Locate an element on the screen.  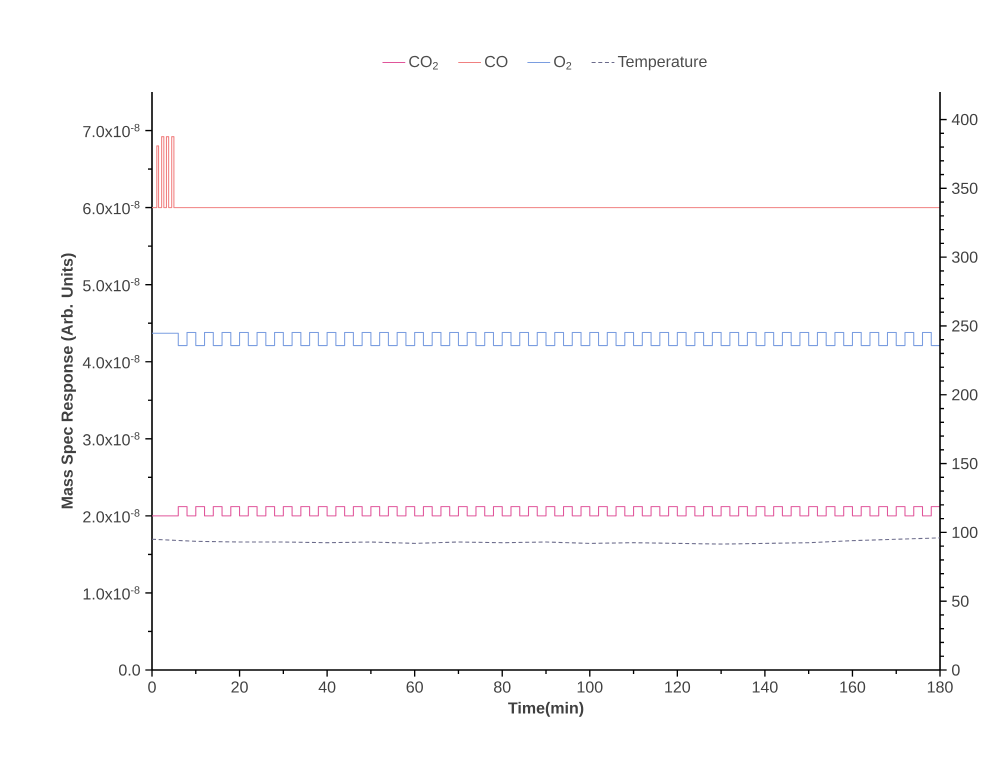
legend-label: CO is located at coordinates (496, 62).